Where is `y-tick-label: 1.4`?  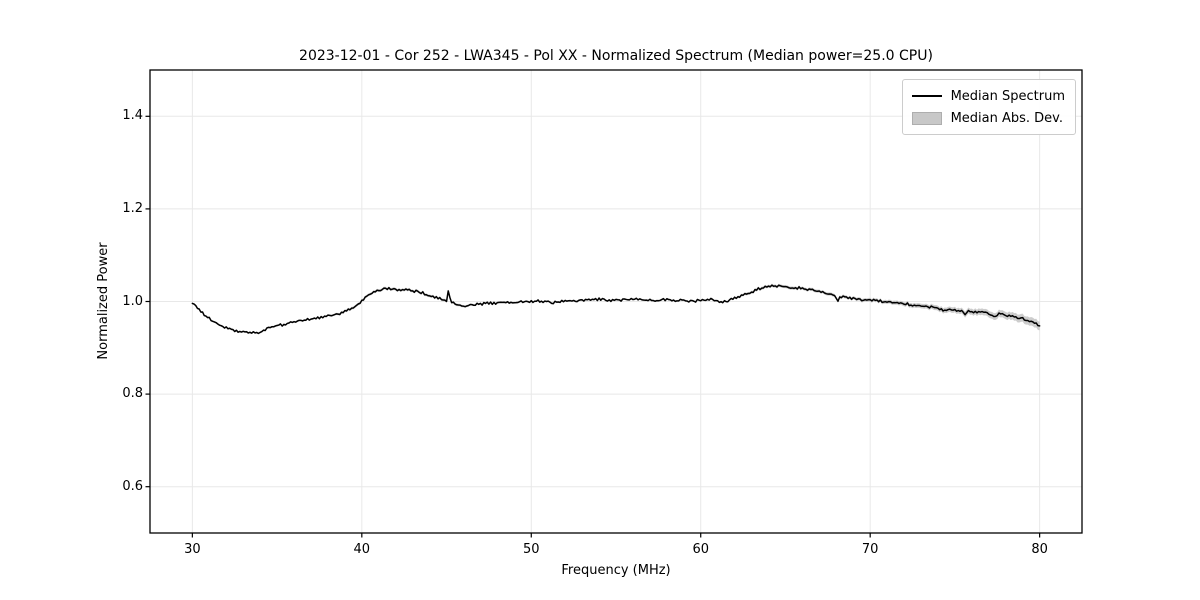
y-tick-label: 1.4 is located at coordinates (132, 116).